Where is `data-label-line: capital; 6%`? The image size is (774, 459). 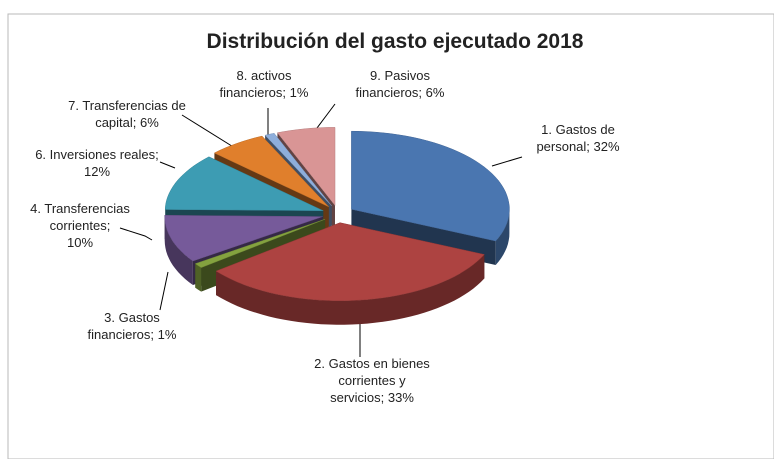
data-label-line: capital; 6% is located at coordinates (127, 122).